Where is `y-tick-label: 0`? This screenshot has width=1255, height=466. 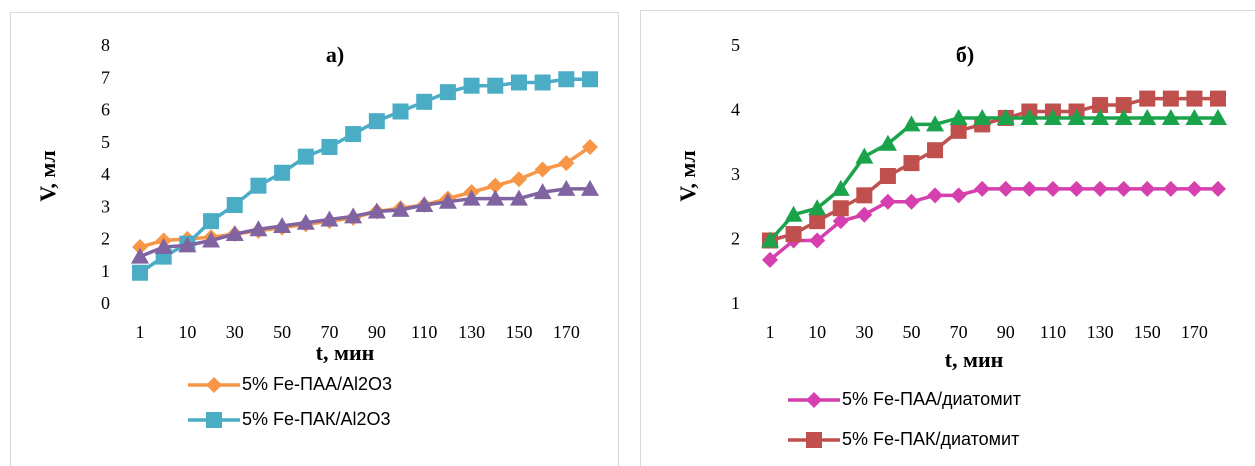
y-tick-label: 0 is located at coordinates (105, 303).